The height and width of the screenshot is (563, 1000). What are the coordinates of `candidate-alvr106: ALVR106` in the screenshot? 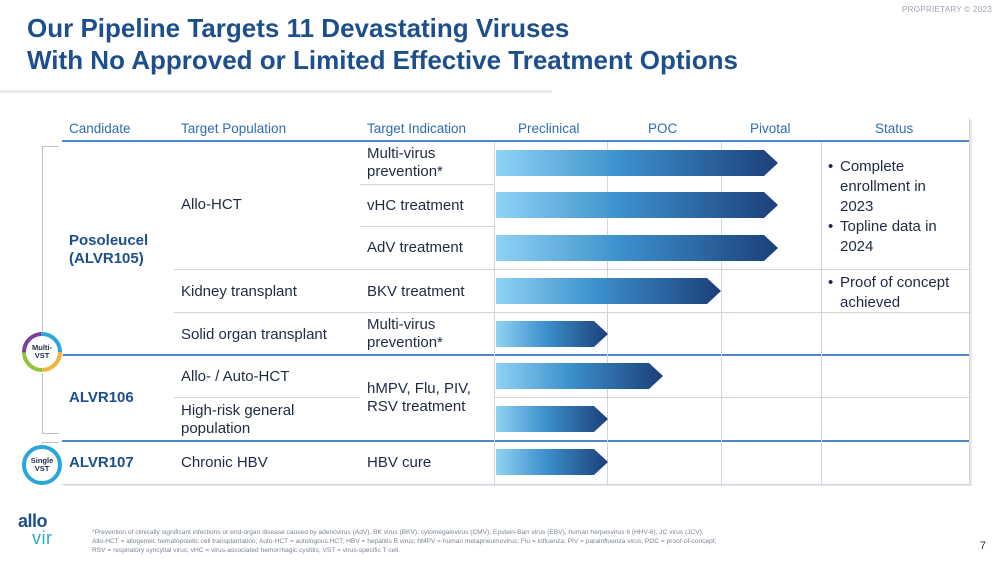 It's located at (101, 397).